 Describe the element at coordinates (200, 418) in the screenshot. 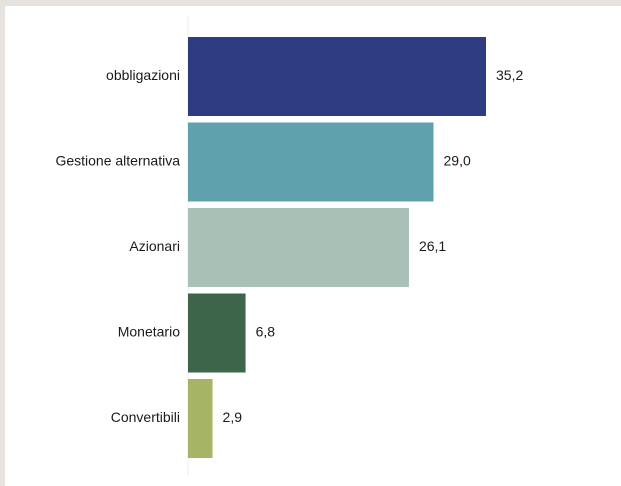

I see `bar-convertibili` at that location.